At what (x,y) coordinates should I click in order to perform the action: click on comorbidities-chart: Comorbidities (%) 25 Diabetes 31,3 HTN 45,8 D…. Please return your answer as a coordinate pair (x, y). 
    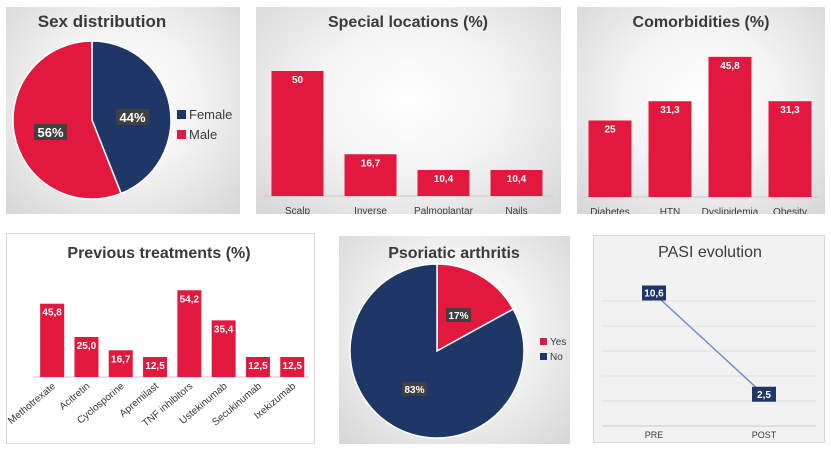
    Looking at the image, I should click on (701, 114).